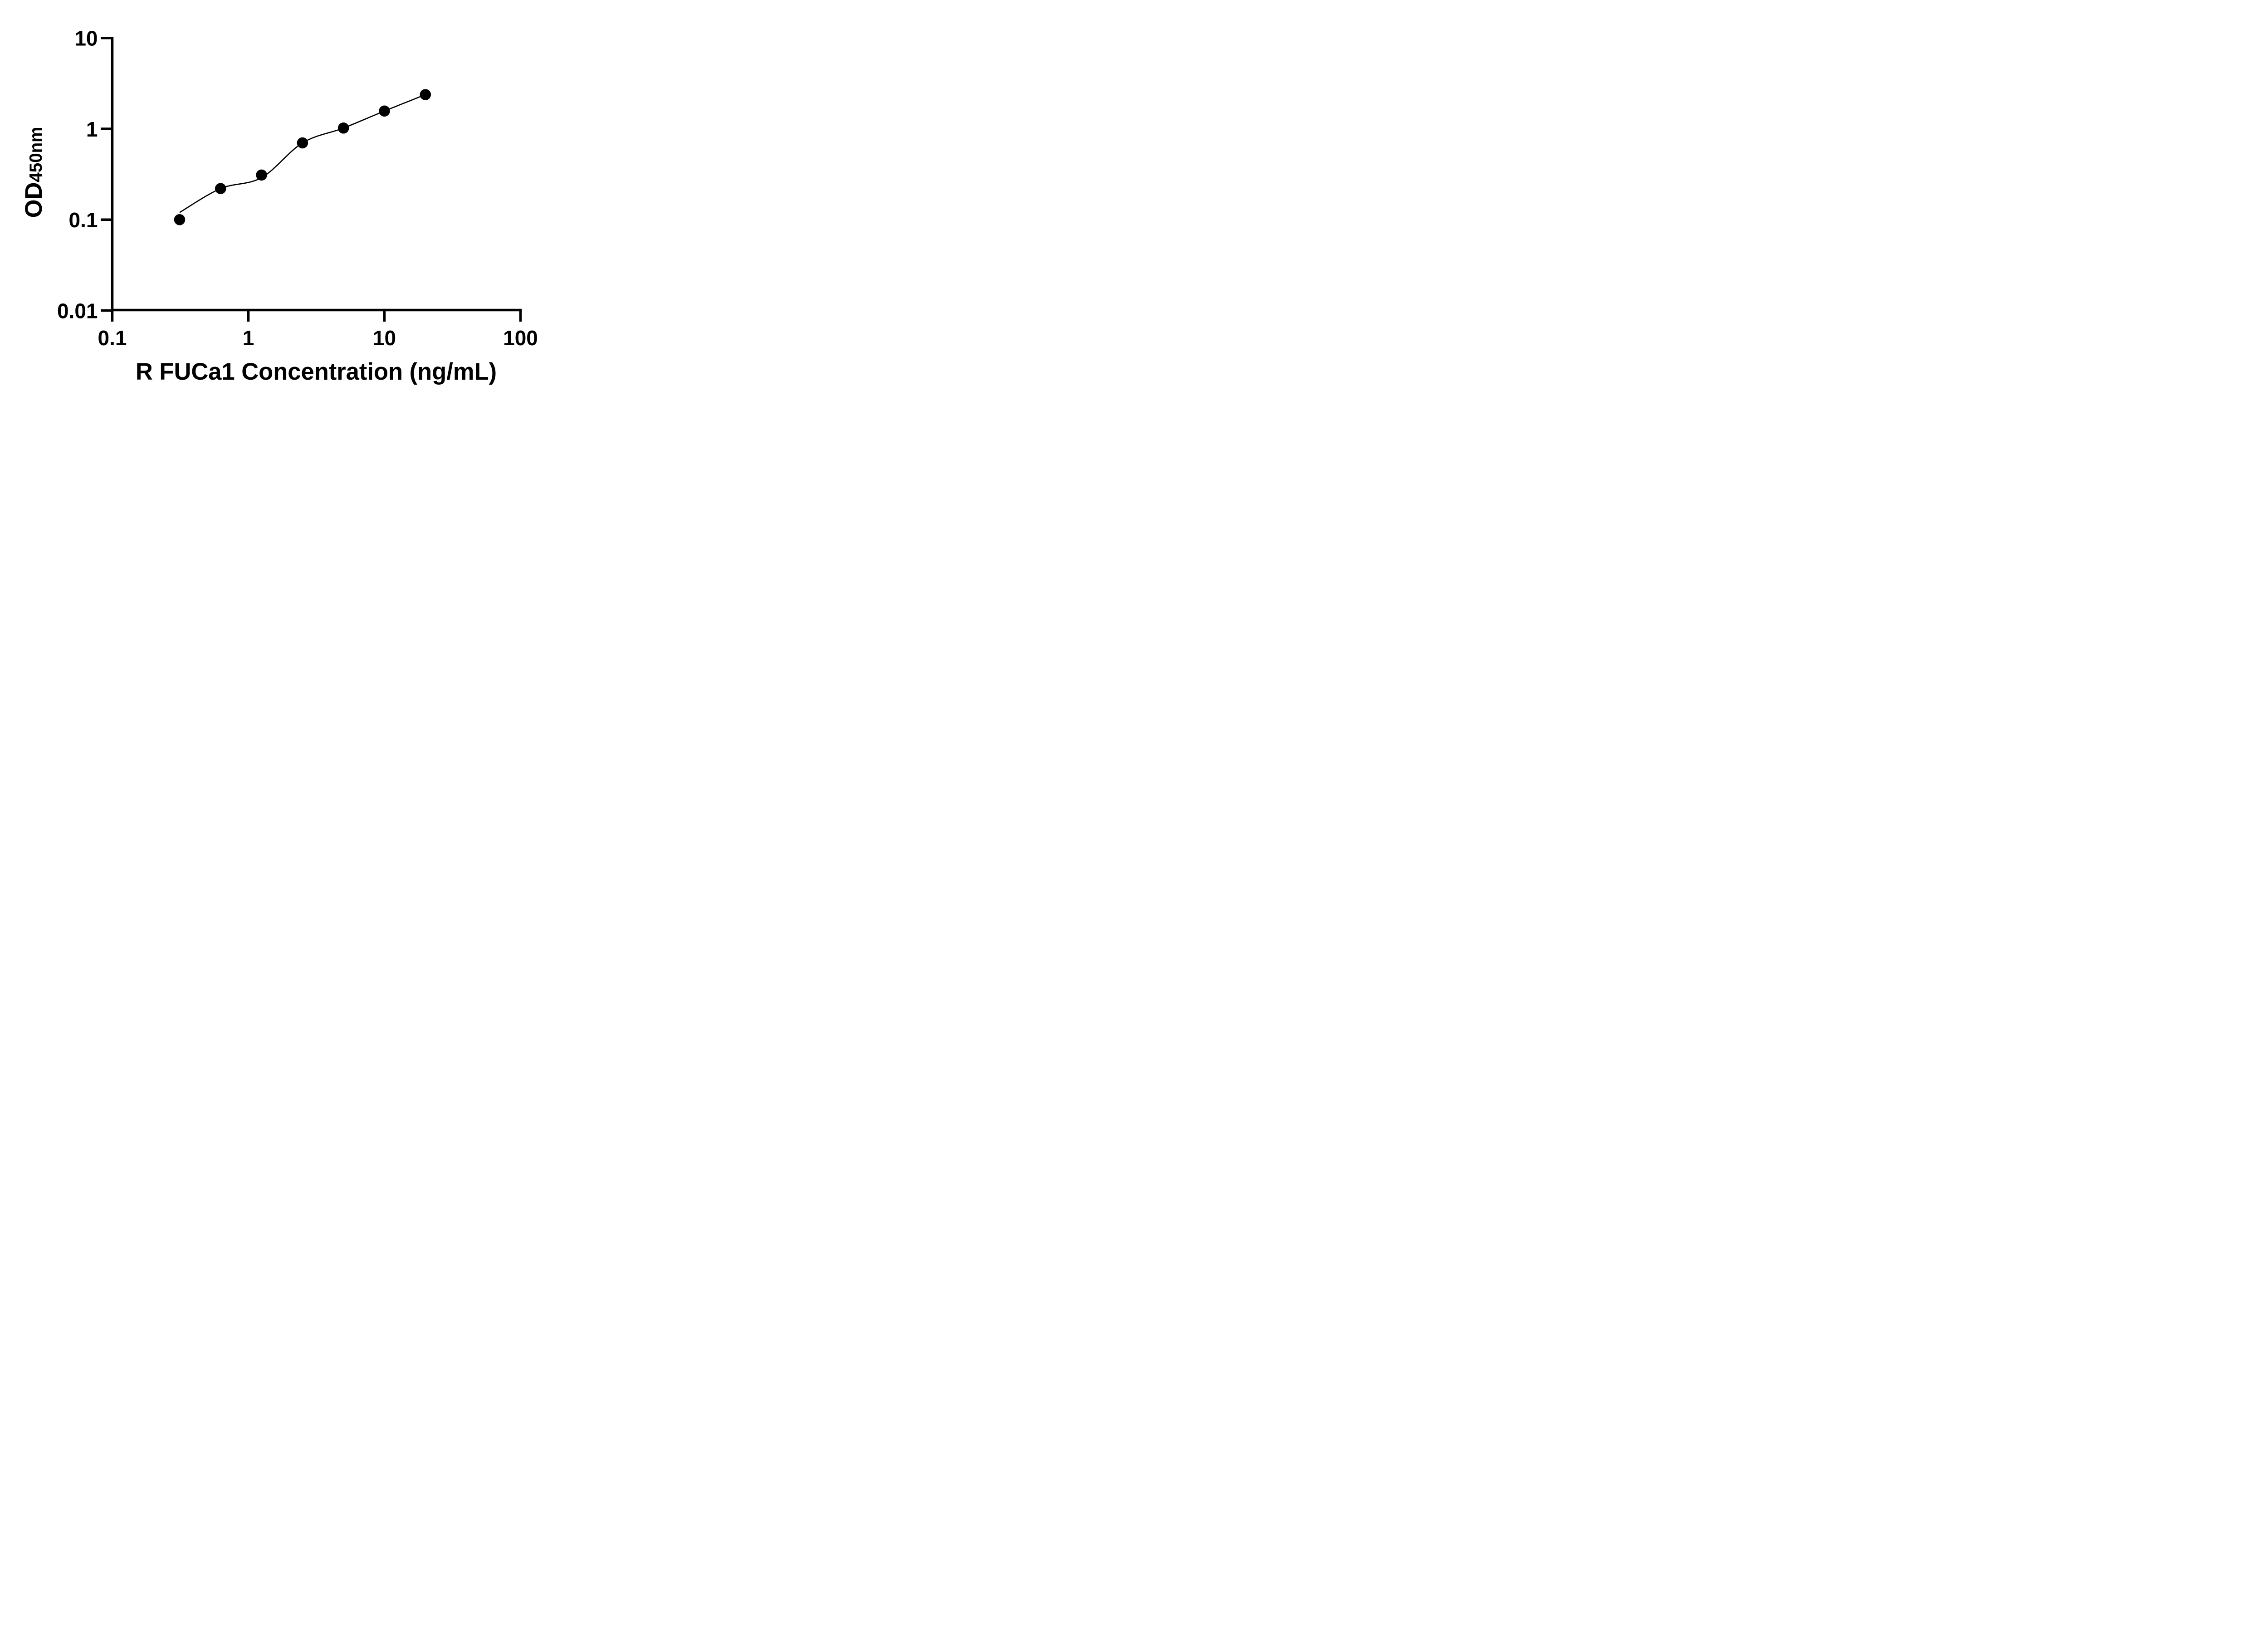  What do you see at coordinates (385, 338) in the screenshot?
I see `x-tick-label: 10` at bounding box center [385, 338].